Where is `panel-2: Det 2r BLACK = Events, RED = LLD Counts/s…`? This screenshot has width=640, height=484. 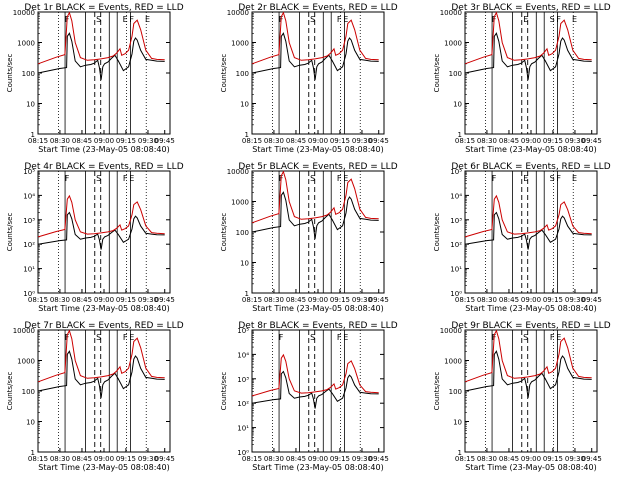 panel-2: Det 2r BLACK = Events, RED = LLD Counts/s… is located at coordinates (309, 78).